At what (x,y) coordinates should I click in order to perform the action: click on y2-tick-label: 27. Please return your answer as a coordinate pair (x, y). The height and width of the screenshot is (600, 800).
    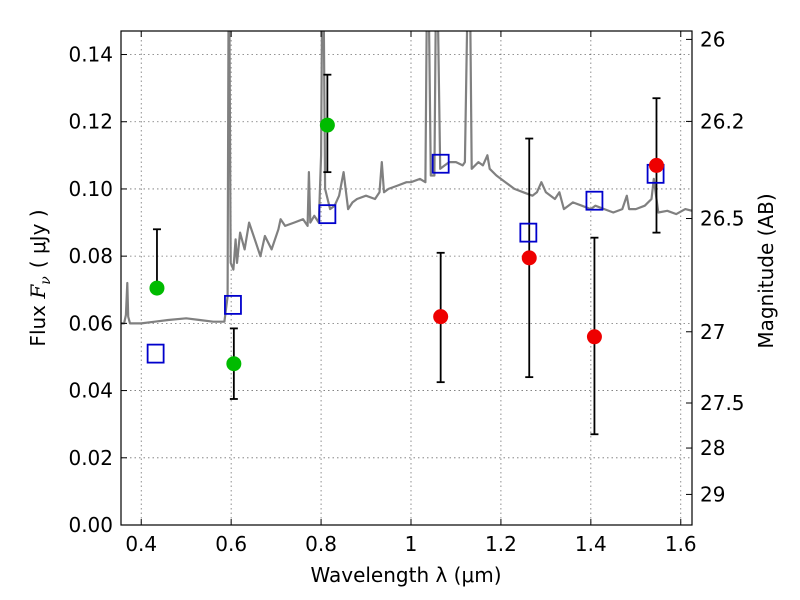
    Looking at the image, I should click on (712, 332).